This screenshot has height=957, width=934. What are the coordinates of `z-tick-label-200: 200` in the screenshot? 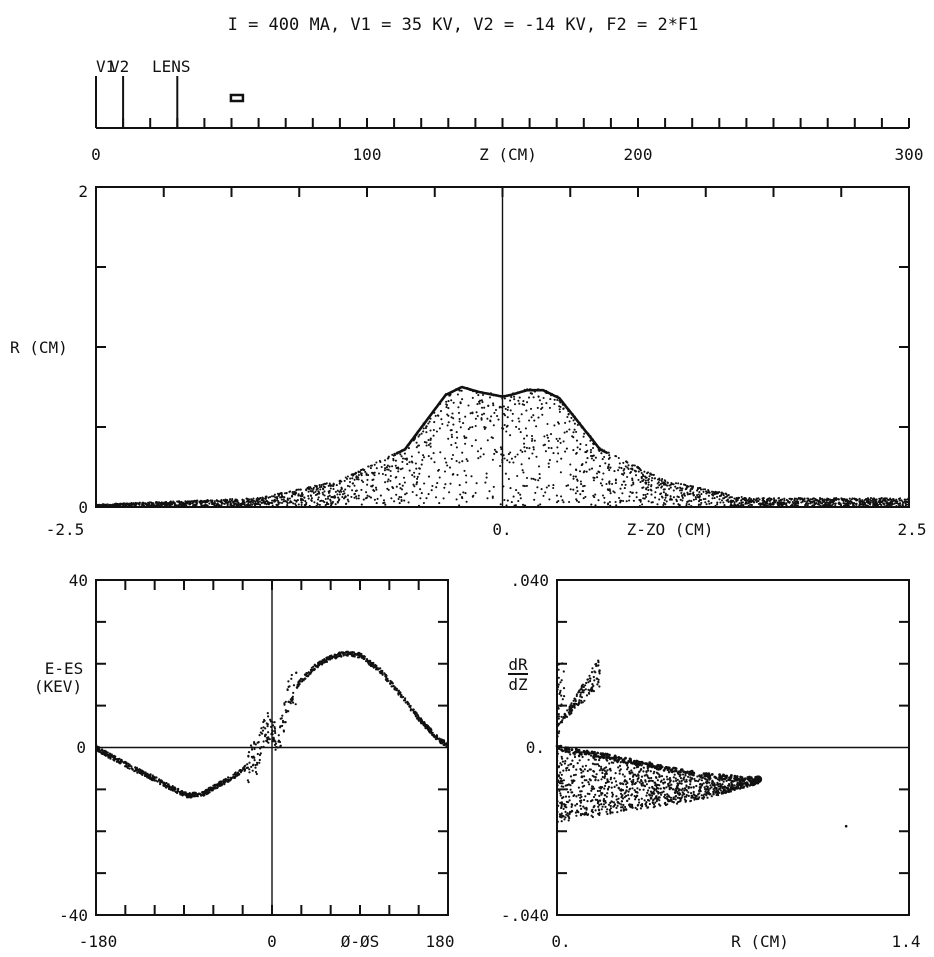 It's located at (638, 154).